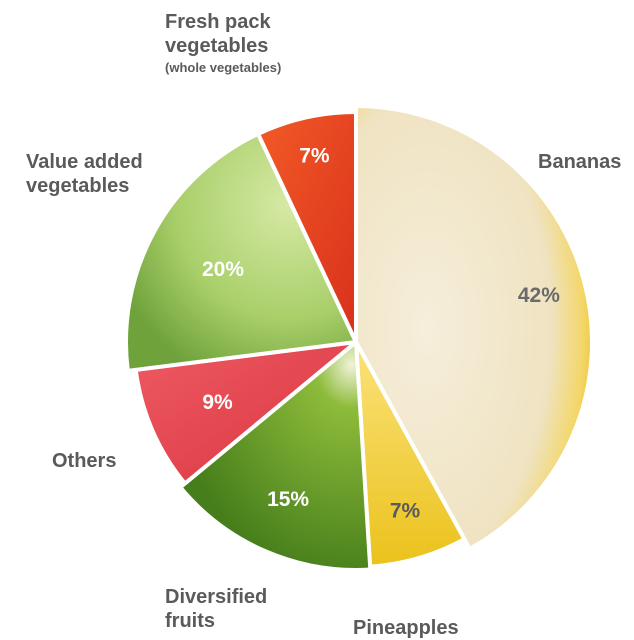 The height and width of the screenshot is (640, 634). Describe the element at coordinates (216, 597) in the screenshot. I see `label-diversified-line1: Diversified` at that location.